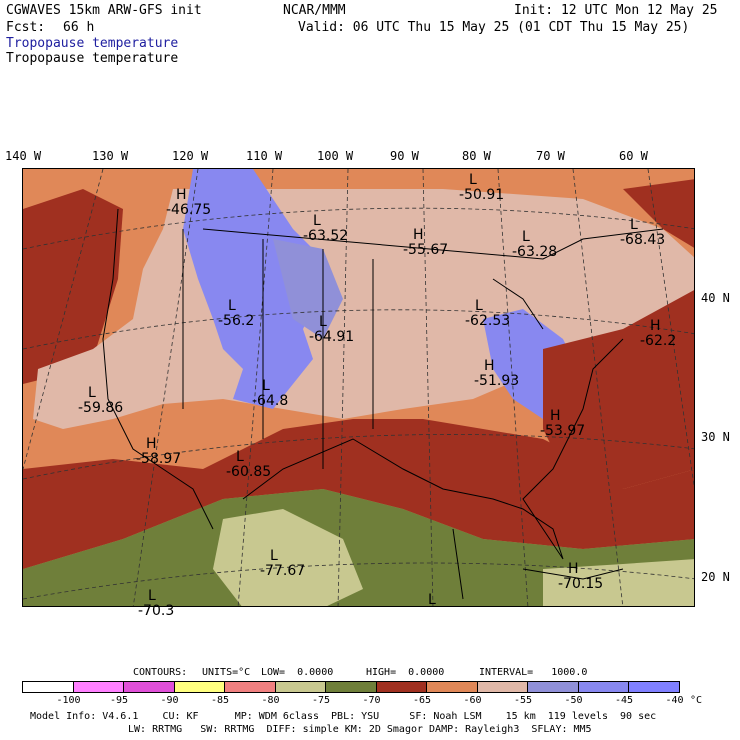  What do you see at coordinates (533, 672) in the screenshot?
I see `interval-label: INTERVAL= 1000.0` at bounding box center [533, 672].